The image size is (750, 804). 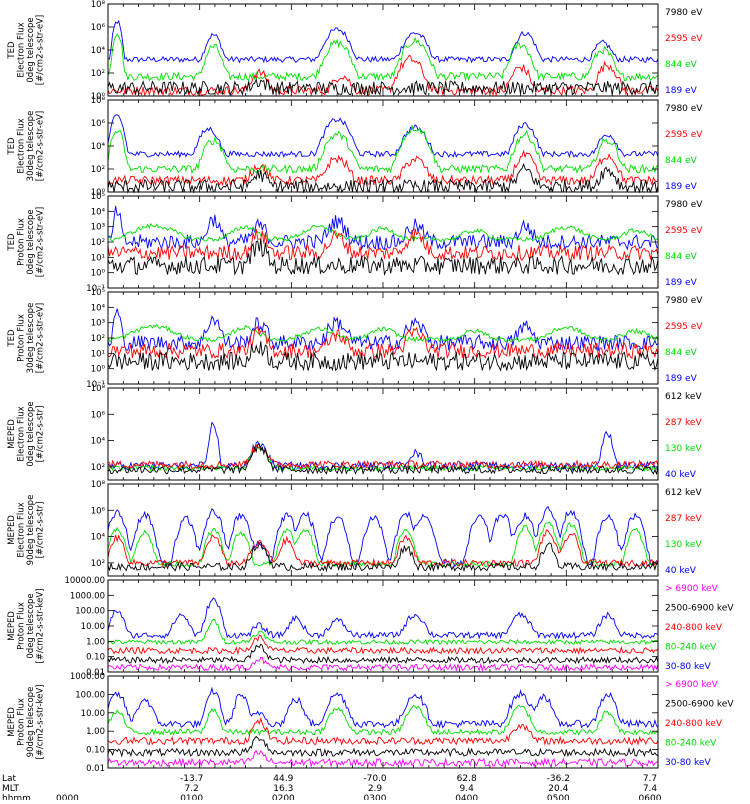 I want to click on panel-3-ylabel-line-4: [#/cm2-s-str-eV], so click(x=41, y=242).